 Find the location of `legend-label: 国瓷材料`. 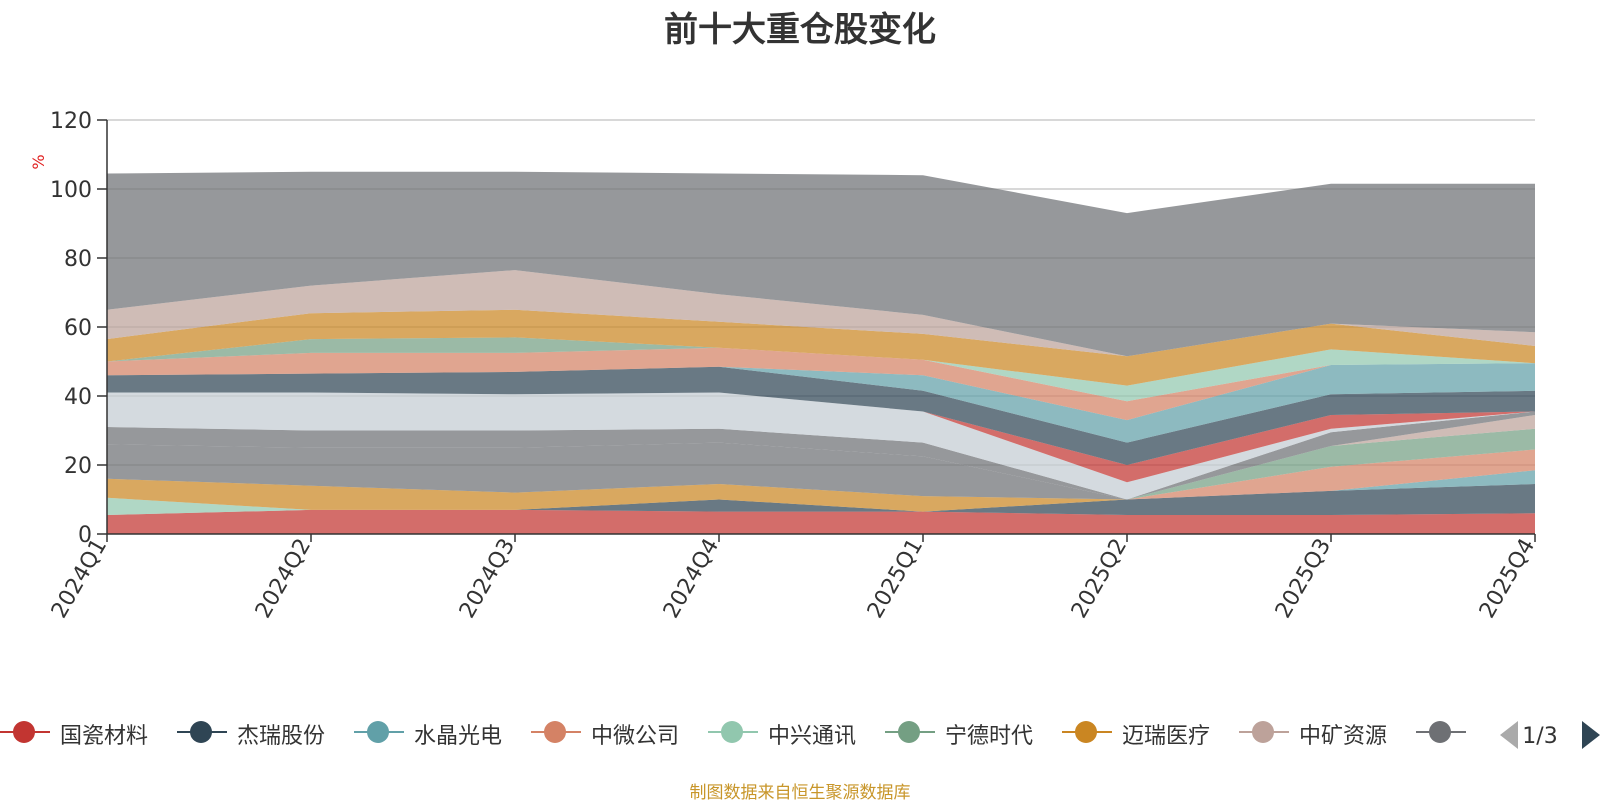

legend-label: 国瓷材料 is located at coordinates (104, 736).